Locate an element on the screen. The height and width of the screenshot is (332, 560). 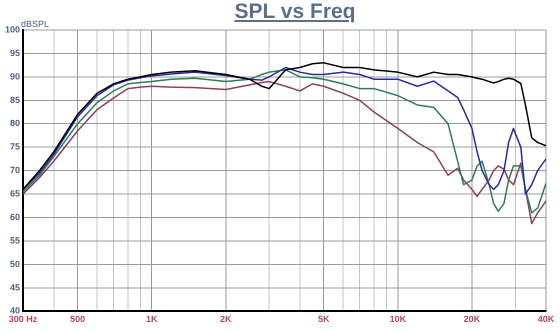
y-tick-label: 80 is located at coordinates (15, 123).